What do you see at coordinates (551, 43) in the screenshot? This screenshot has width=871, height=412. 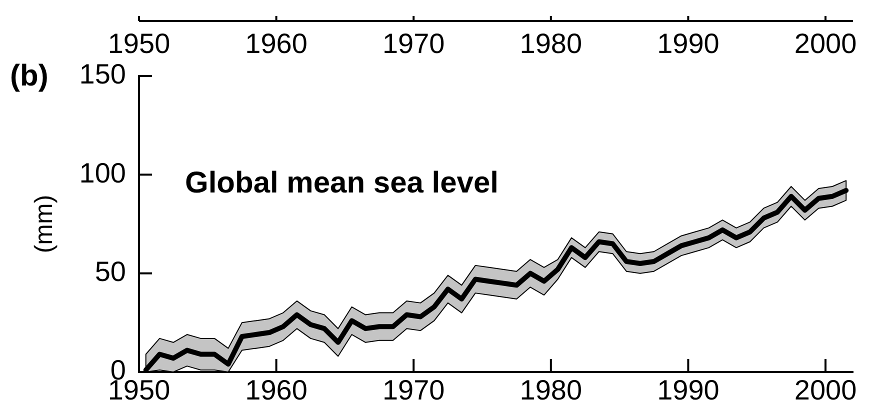 I see `x2-tick-label: 1980` at bounding box center [551, 43].